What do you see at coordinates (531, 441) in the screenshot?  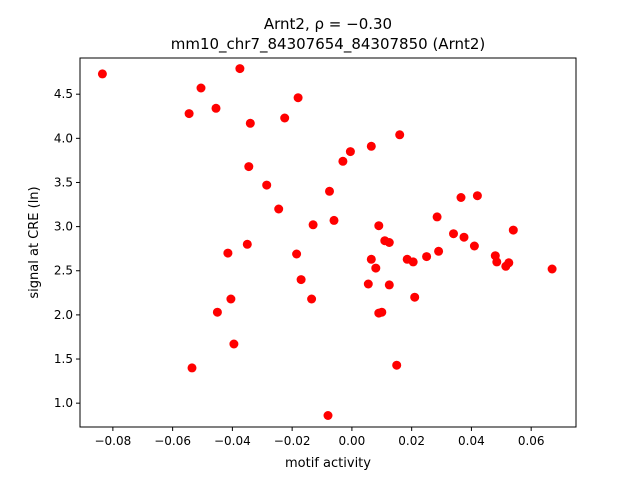 I see `x-tick-label: 0.06` at bounding box center [531, 441].